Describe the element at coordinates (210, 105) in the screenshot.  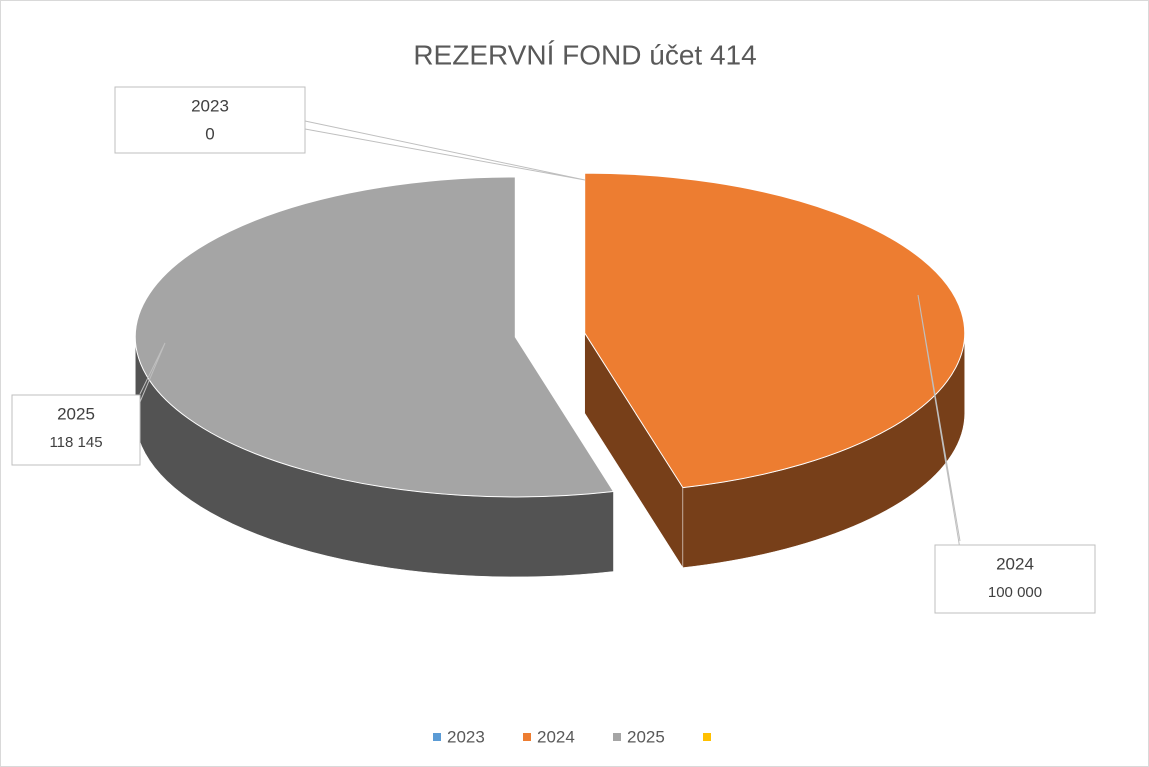
I see `data-label-category: 2023` at that location.